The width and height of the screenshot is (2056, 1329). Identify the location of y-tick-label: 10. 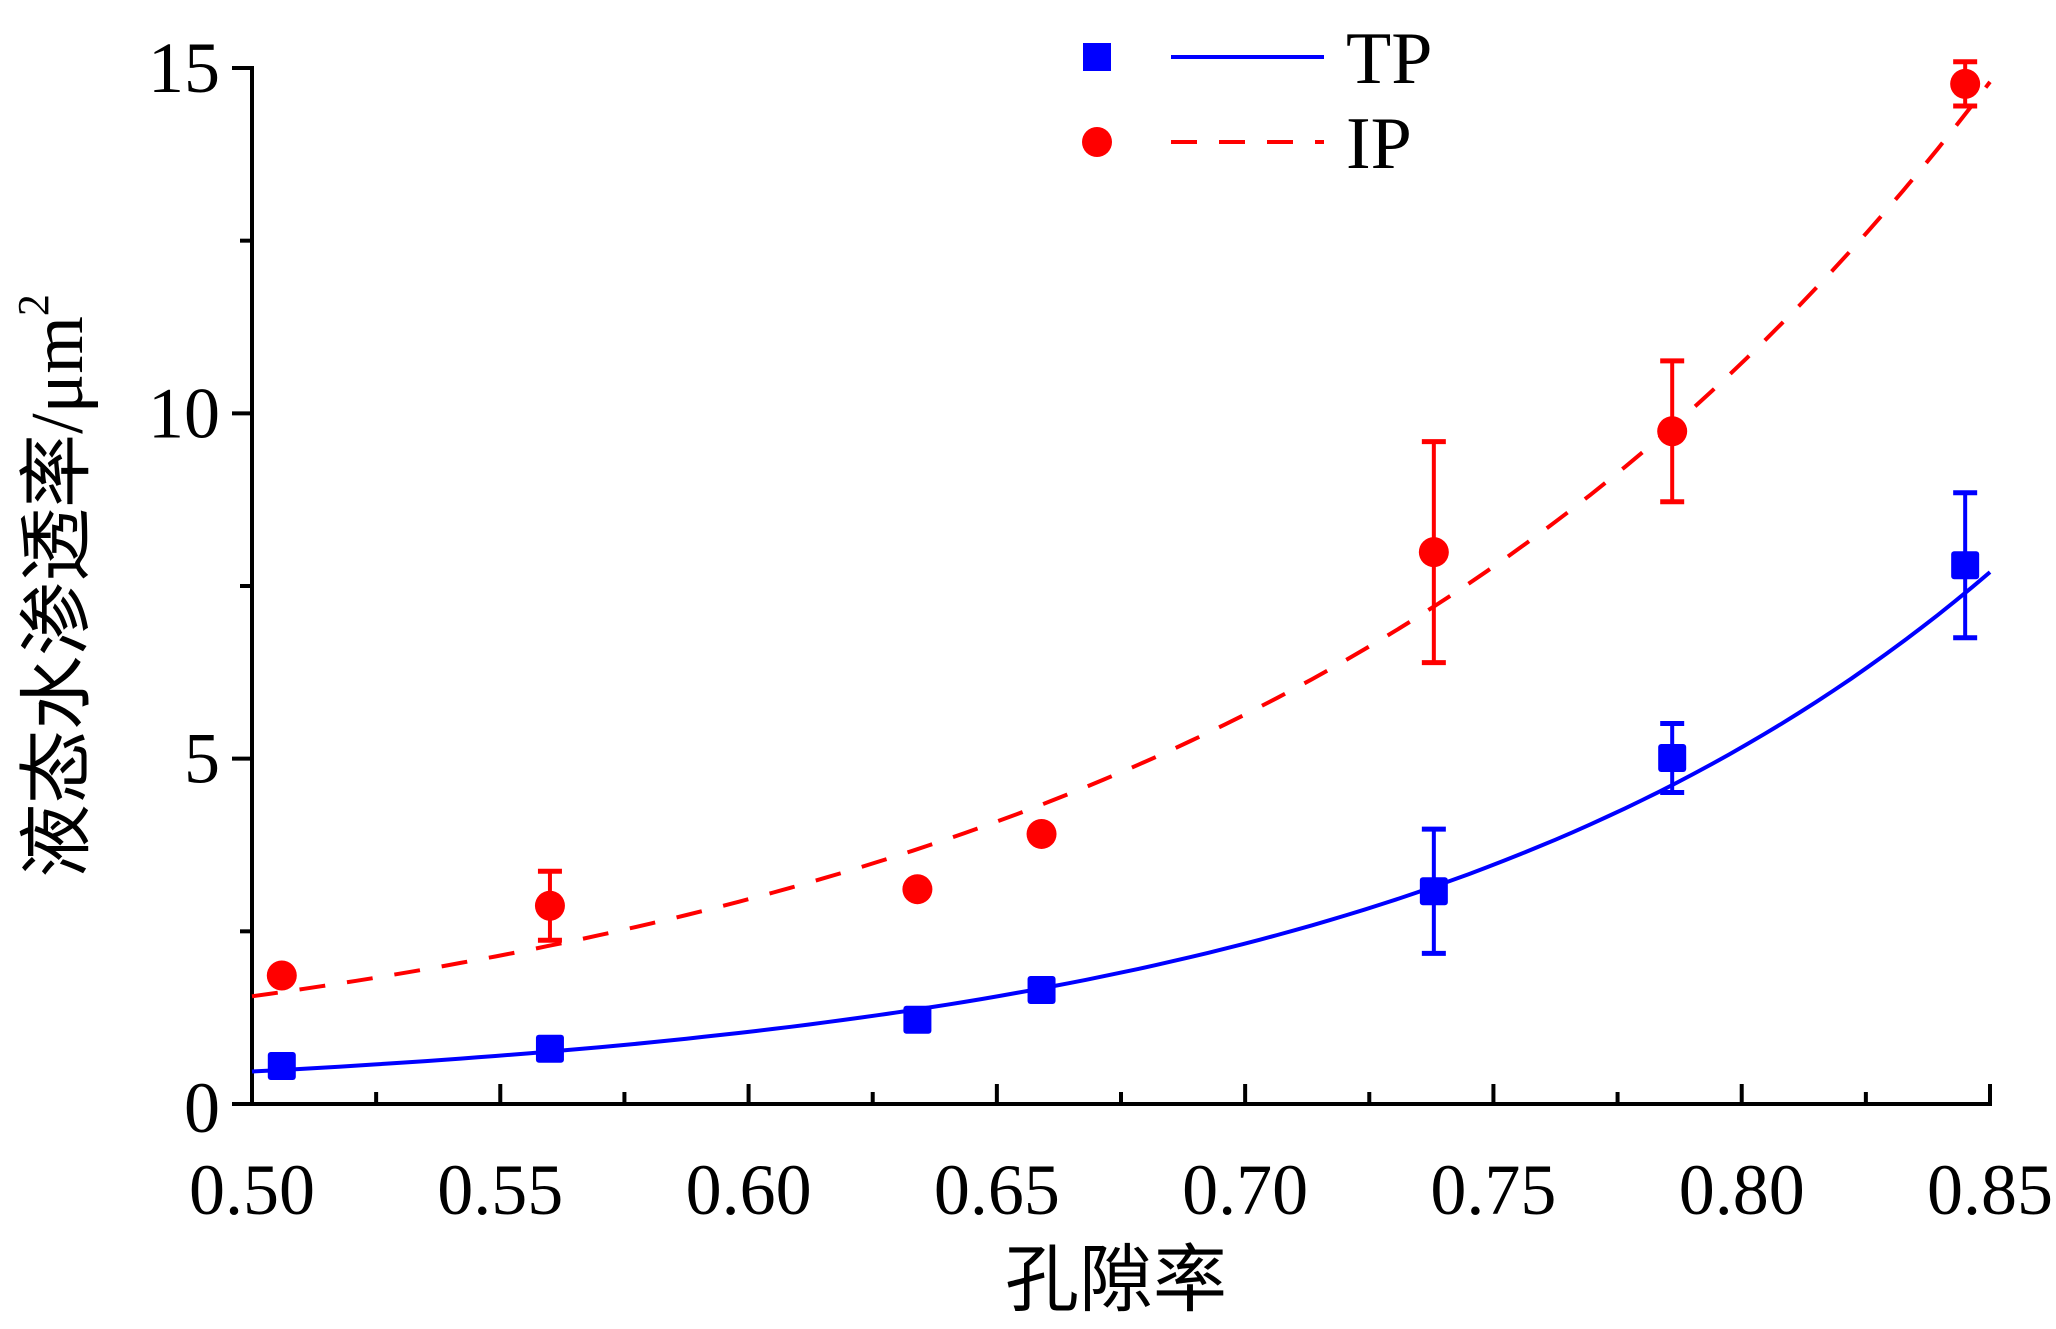
(184, 413).